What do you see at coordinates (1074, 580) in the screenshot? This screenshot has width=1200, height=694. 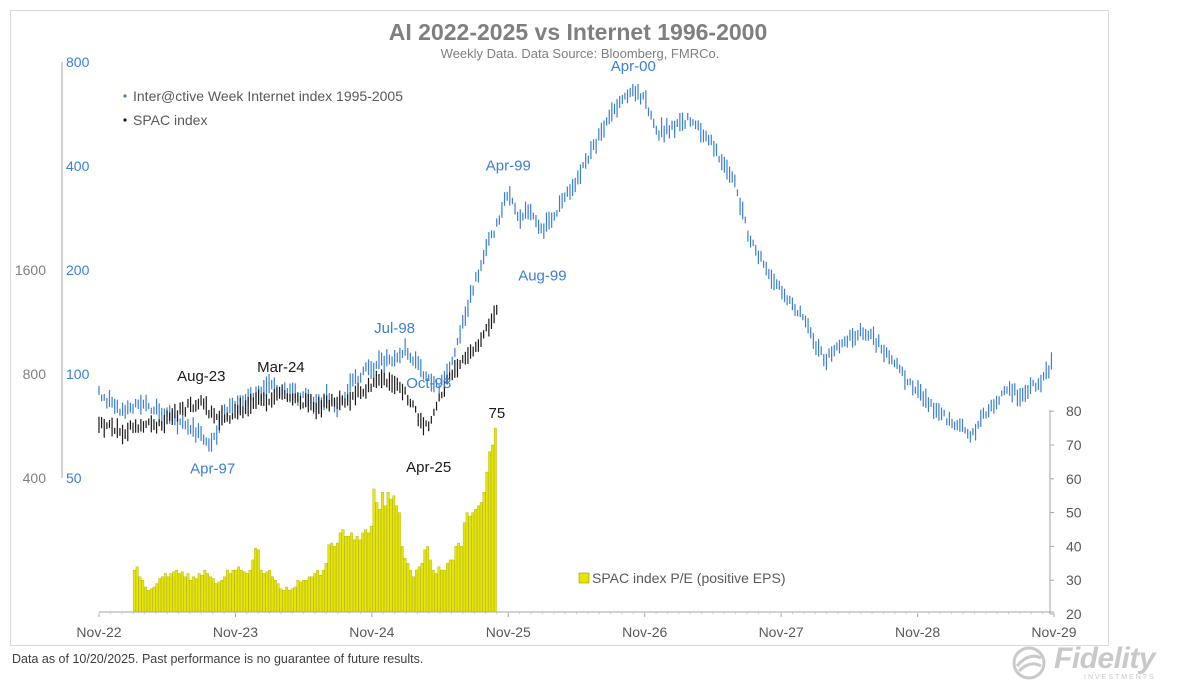 I see `y-tick-label-right: 30` at bounding box center [1074, 580].